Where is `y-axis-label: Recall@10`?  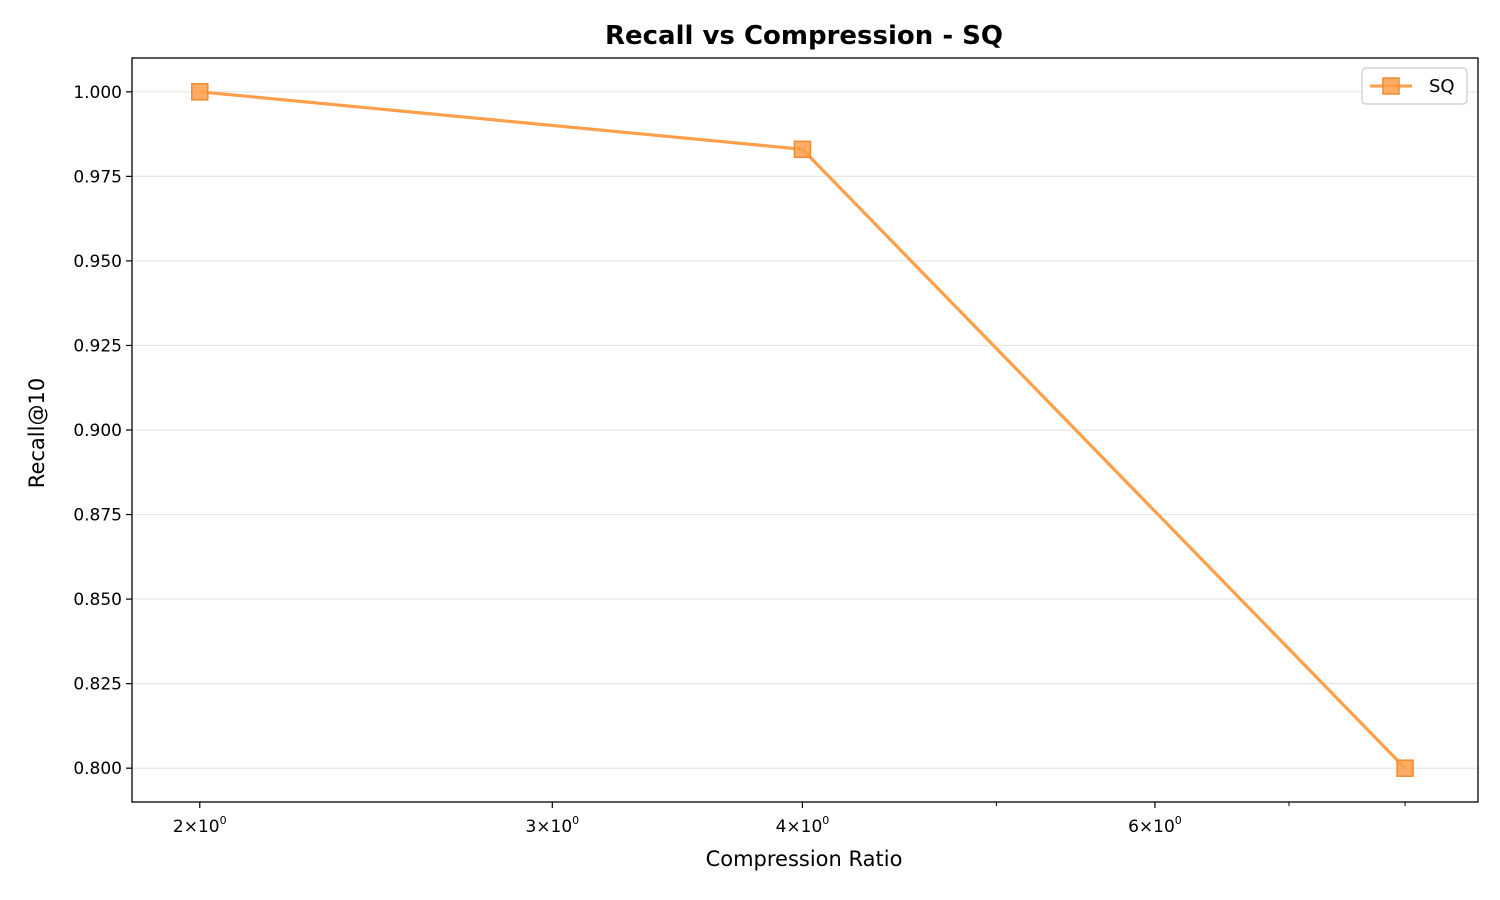 y-axis-label: Recall@10 is located at coordinates (37, 433).